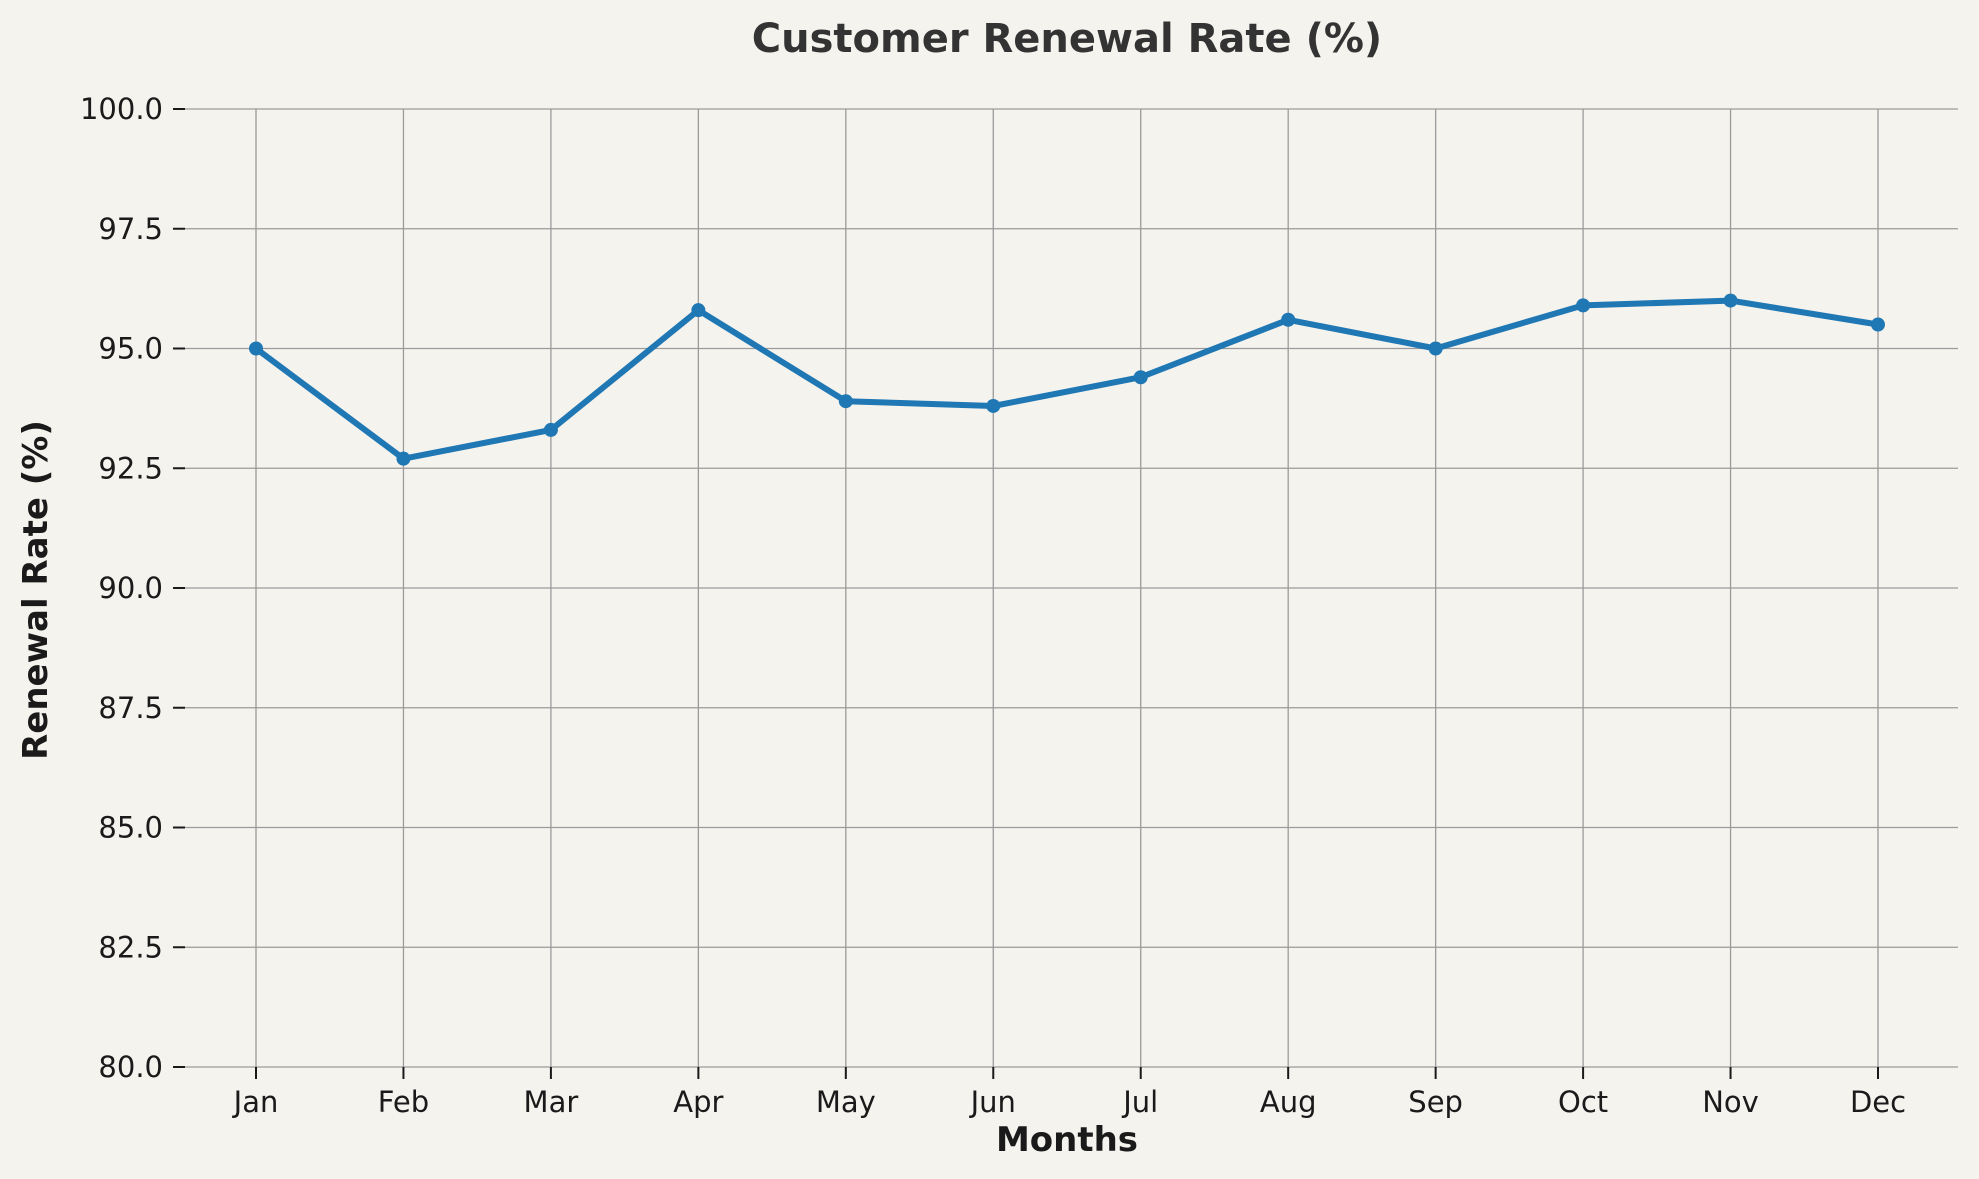 The image size is (1979, 1179). I want to click on y-tick-label: 92.5, so click(130, 468).